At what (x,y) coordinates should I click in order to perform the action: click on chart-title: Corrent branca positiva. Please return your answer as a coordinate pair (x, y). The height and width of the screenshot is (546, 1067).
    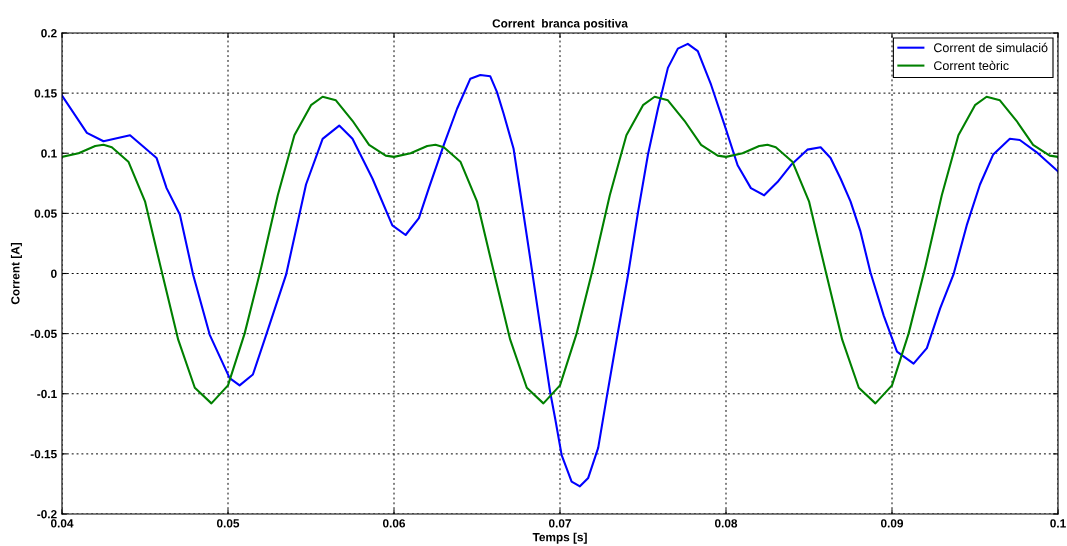
    Looking at the image, I should click on (560, 24).